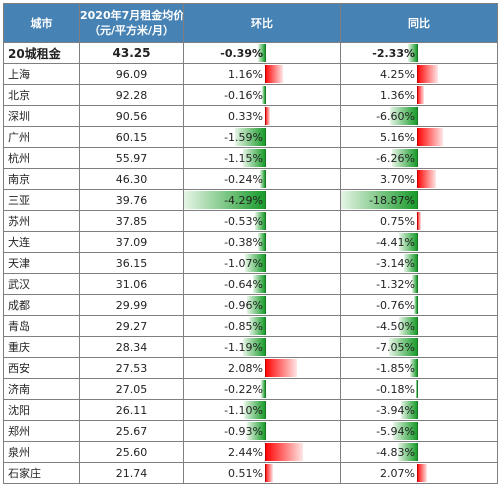  I want to click on mom-cell: -0.38%, so click(262, 242).